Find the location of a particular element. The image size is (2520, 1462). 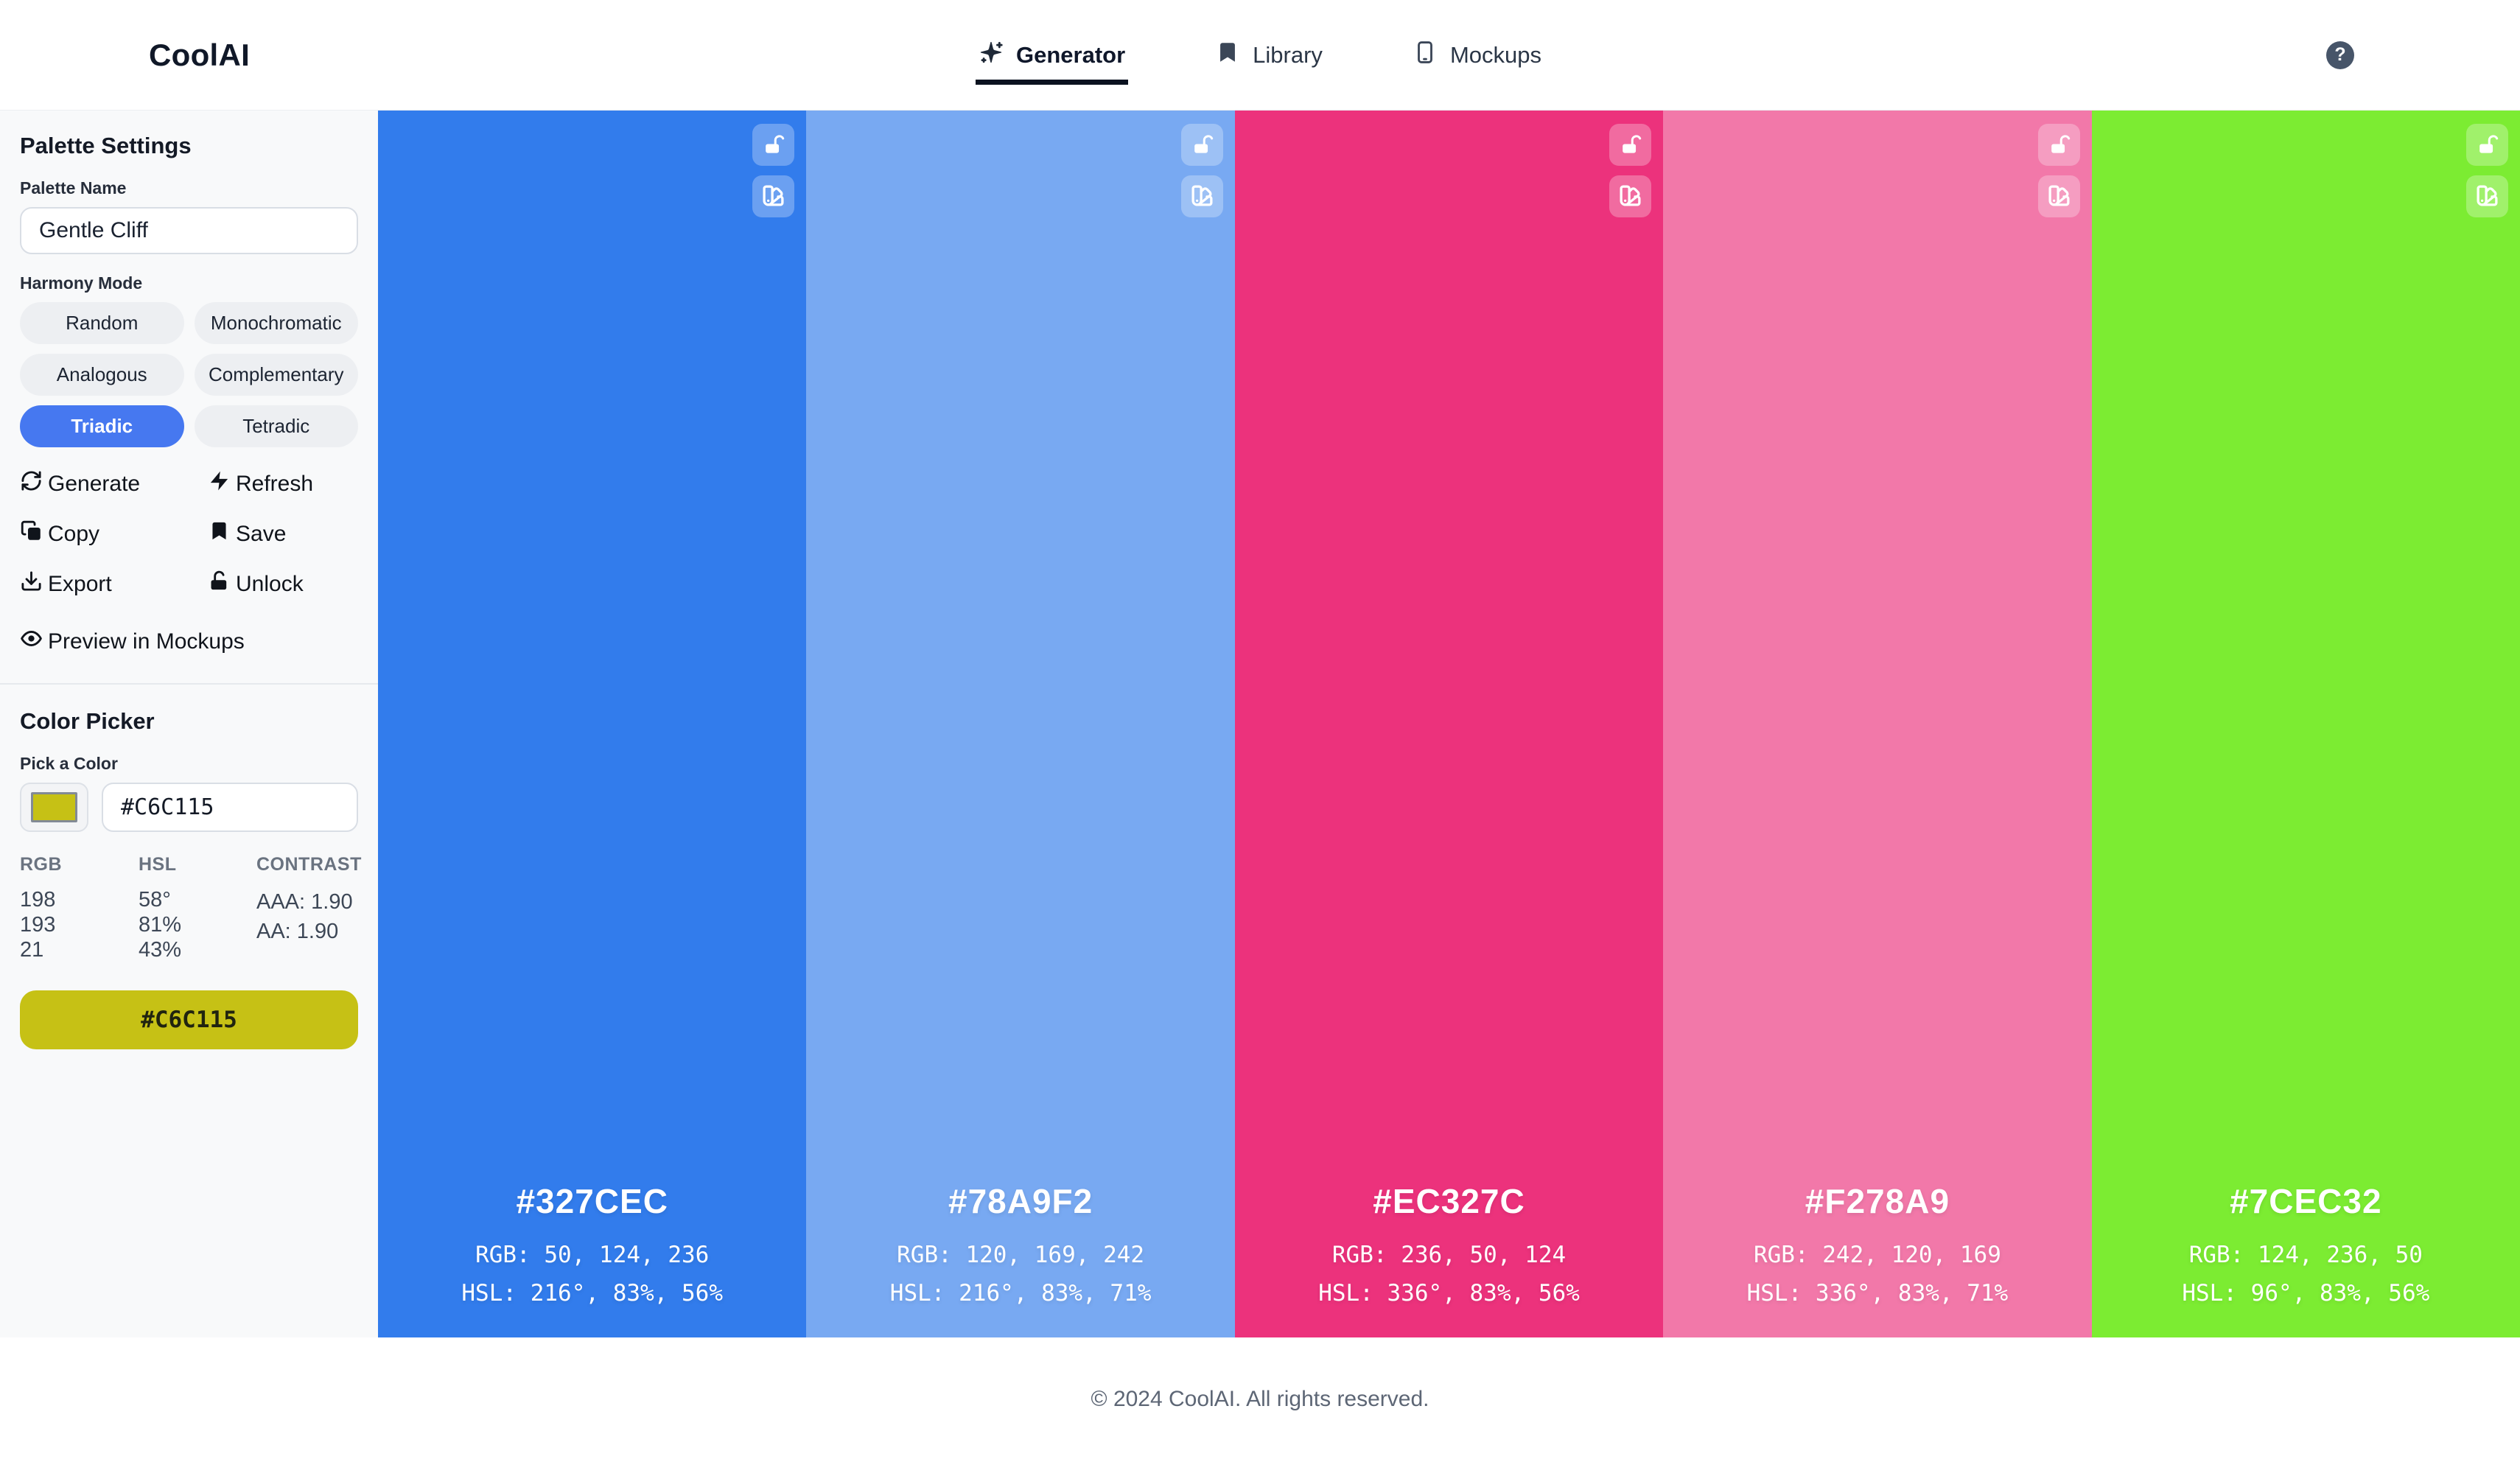

color-hsl-label: HSL: 96°, 83%, 56% is located at coordinates (2306, 1293).